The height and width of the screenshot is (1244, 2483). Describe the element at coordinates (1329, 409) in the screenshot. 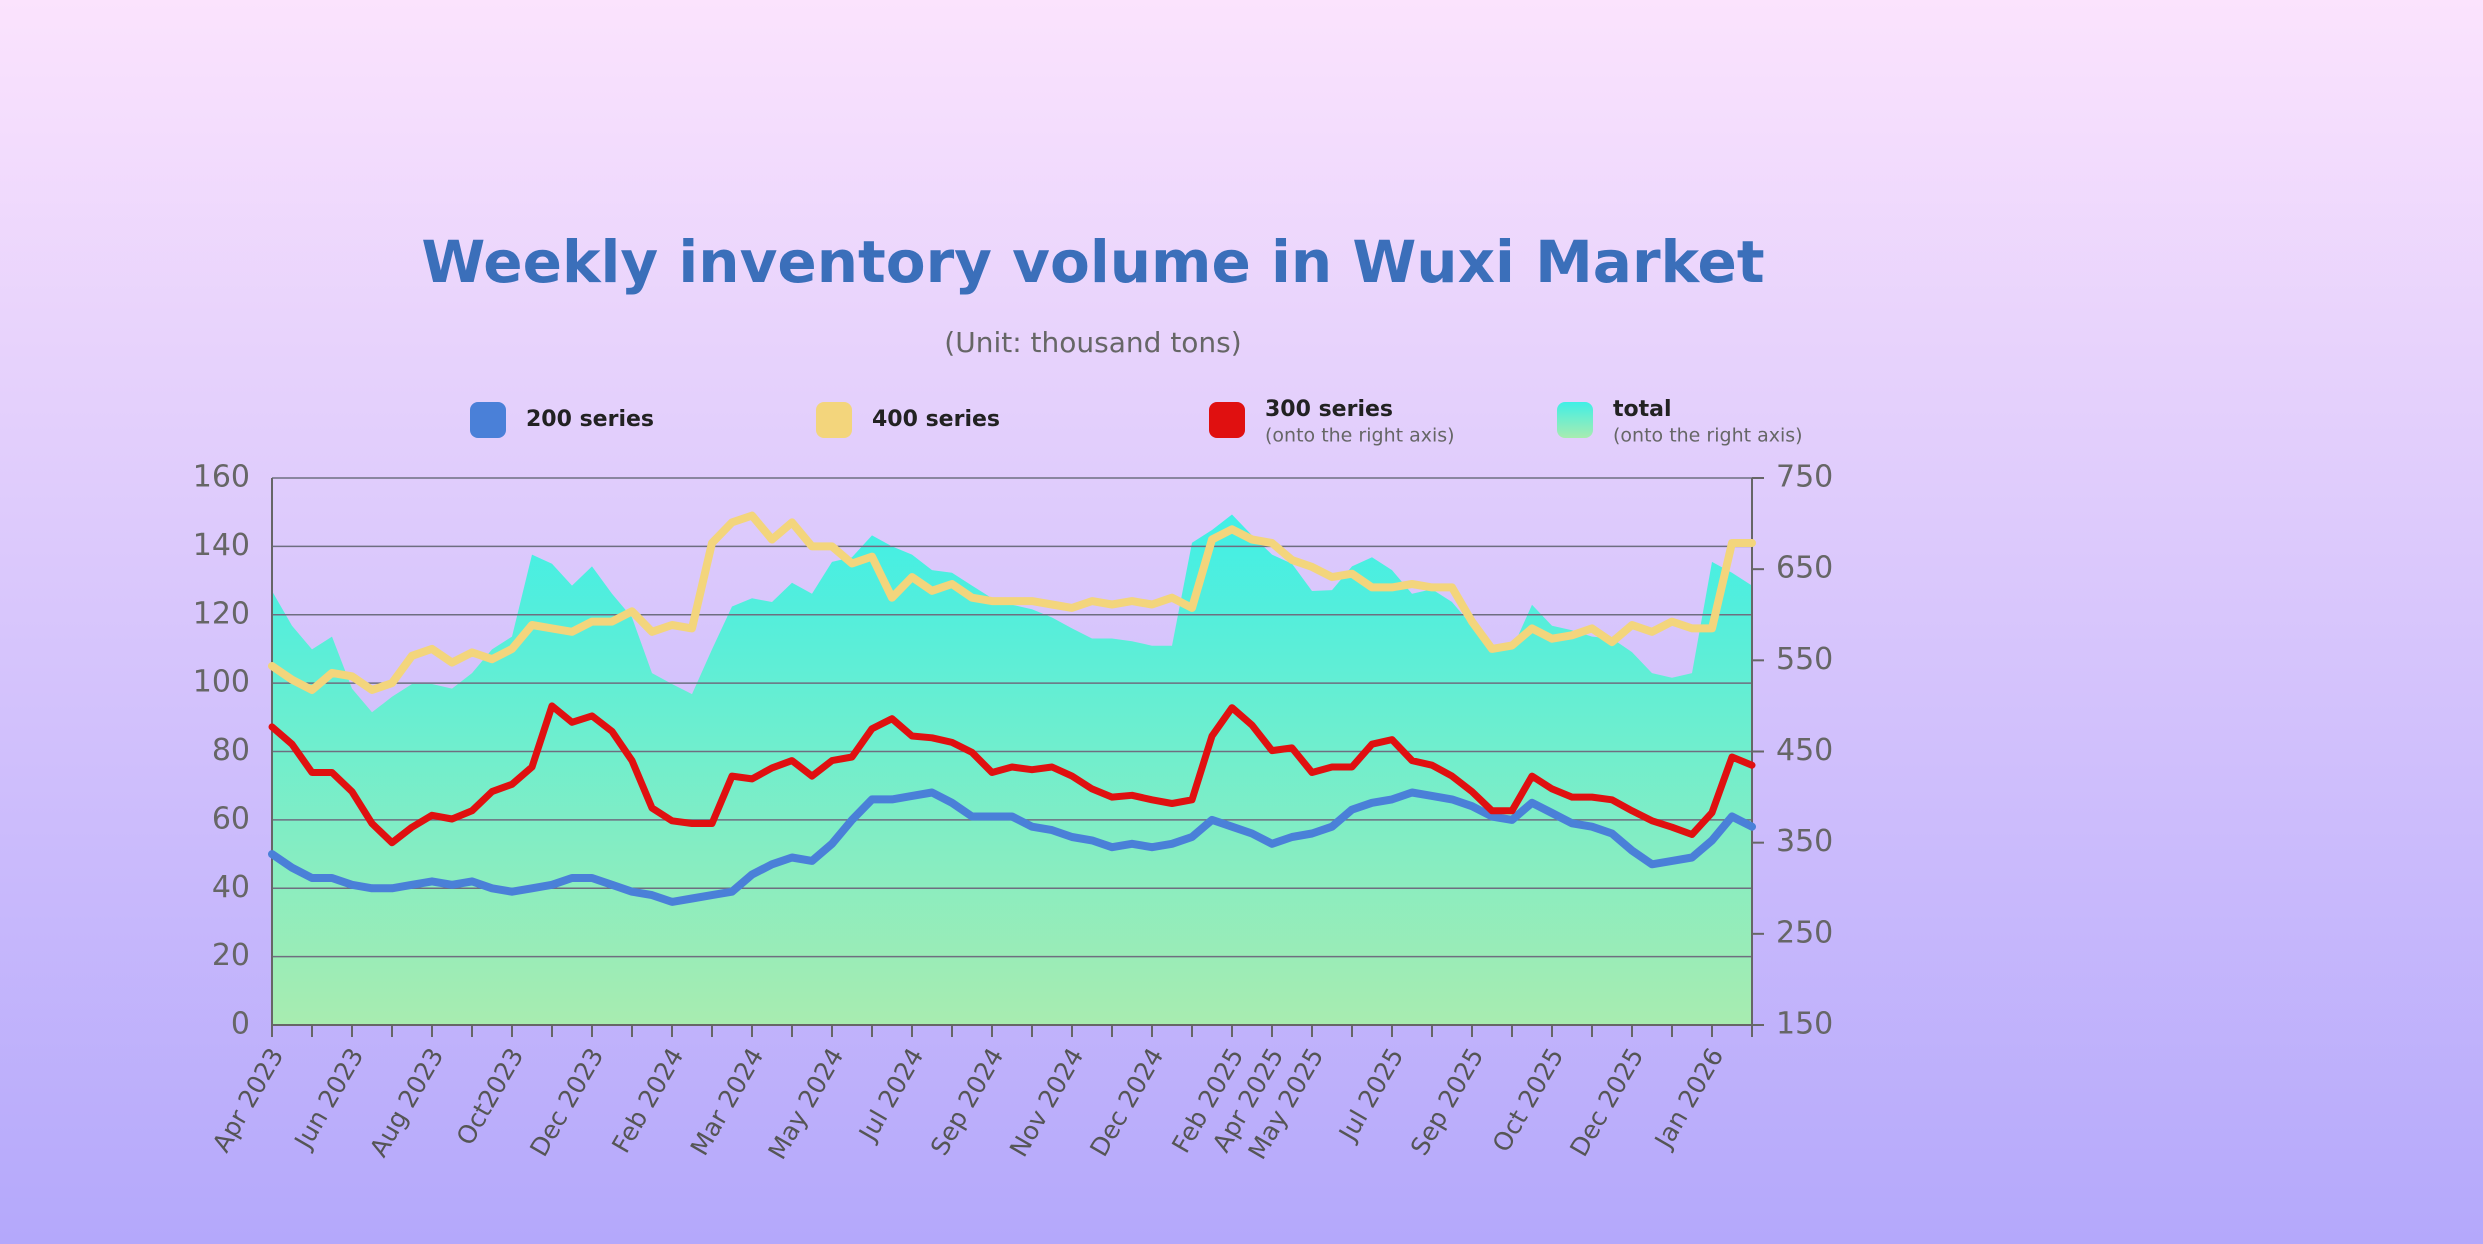

I see `legend-label: 300 series` at that location.